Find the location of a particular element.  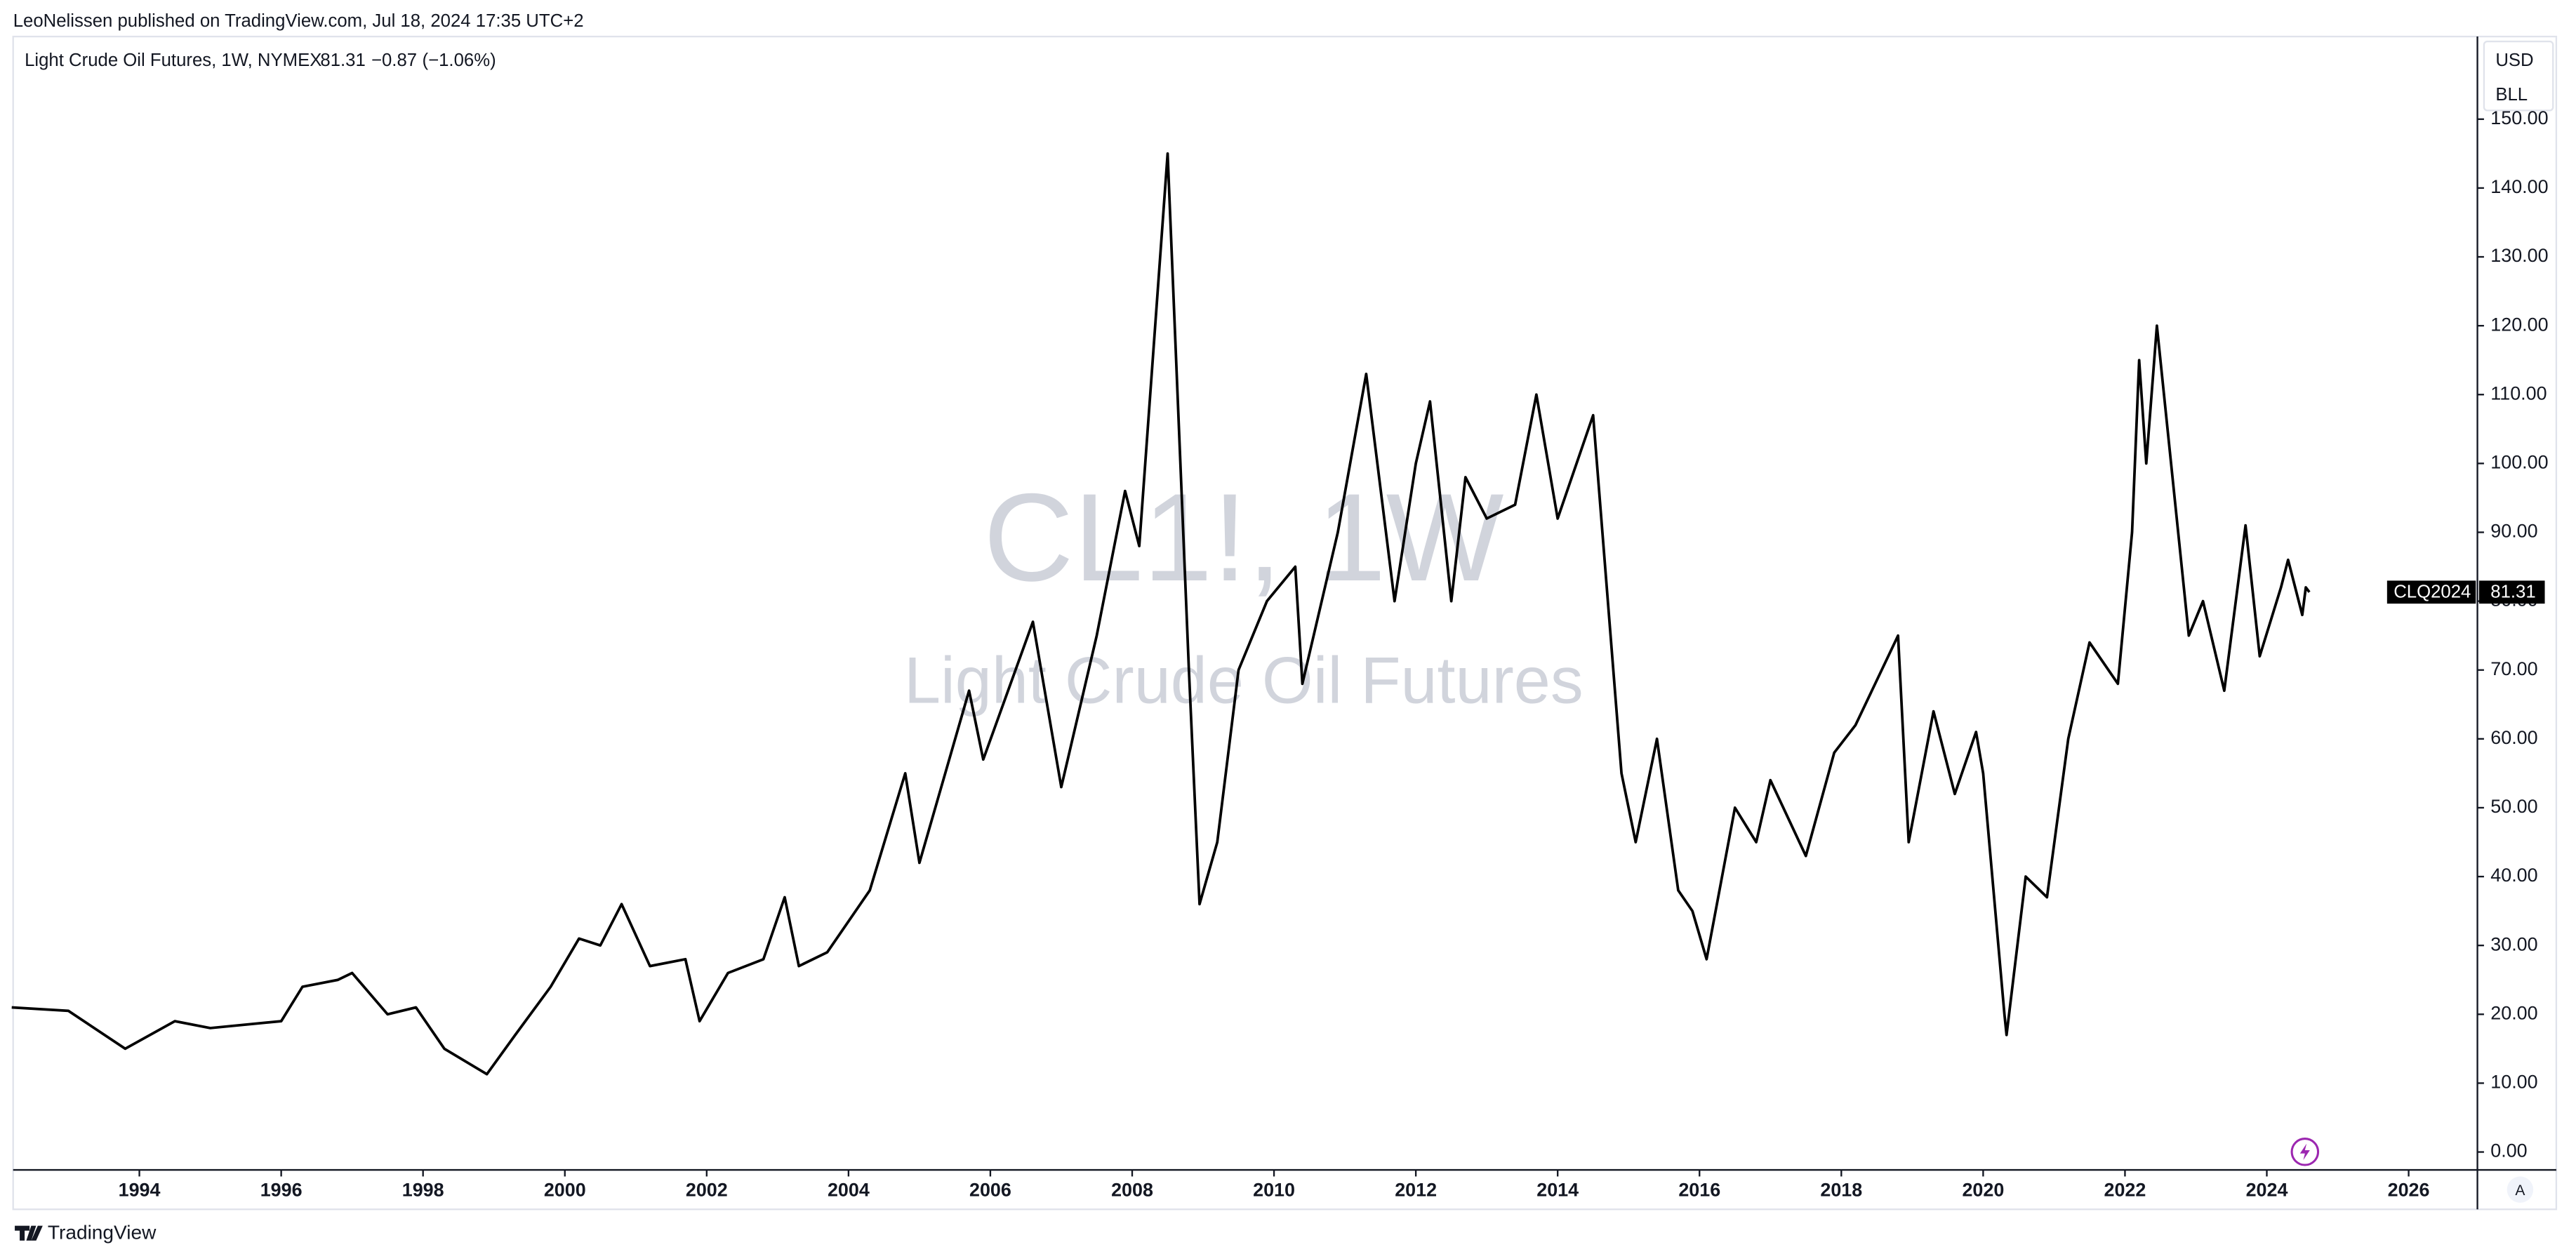

auto-label: A is located at coordinates (2520, 1191).